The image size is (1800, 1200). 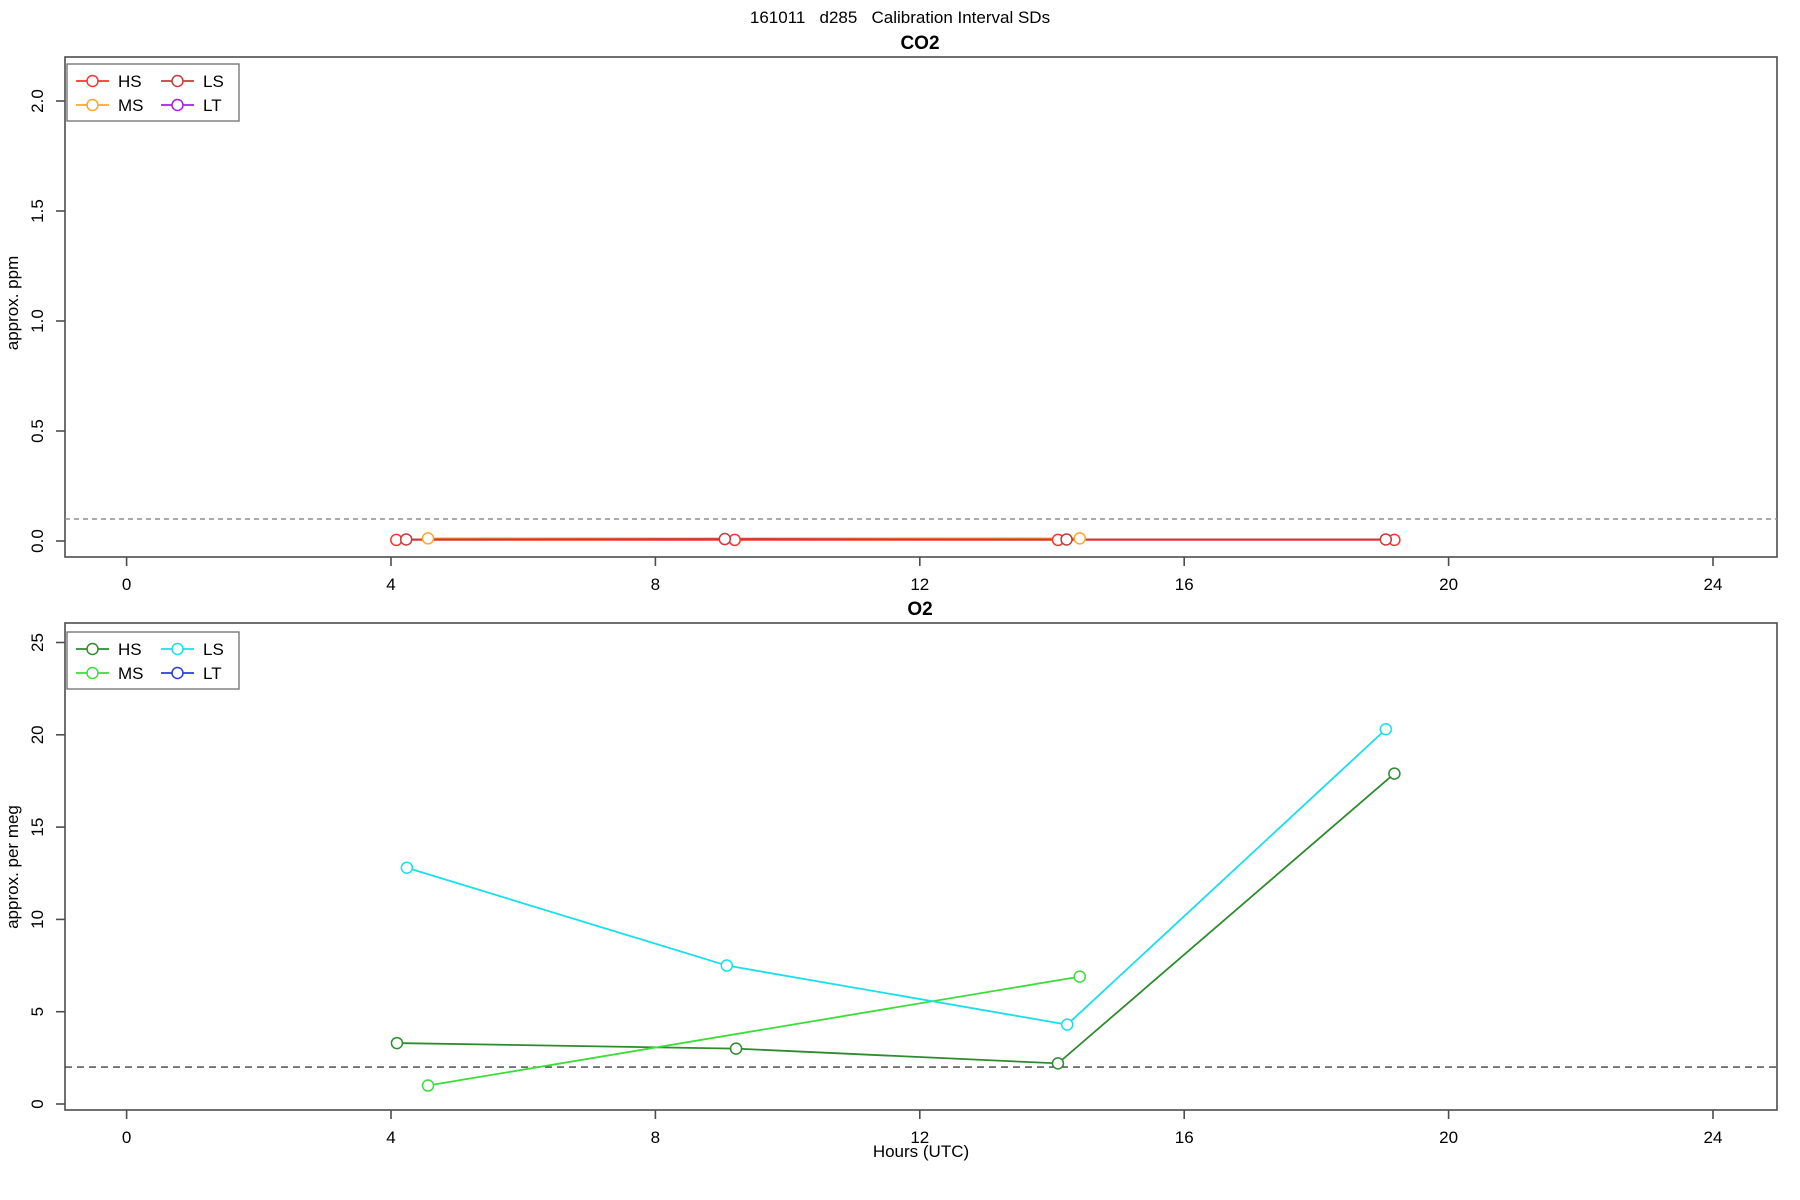 What do you see at coordinates (37, 827) in the screenshot?
I see `o2-y-tick-label: 15` at bounding box center [37, 827].